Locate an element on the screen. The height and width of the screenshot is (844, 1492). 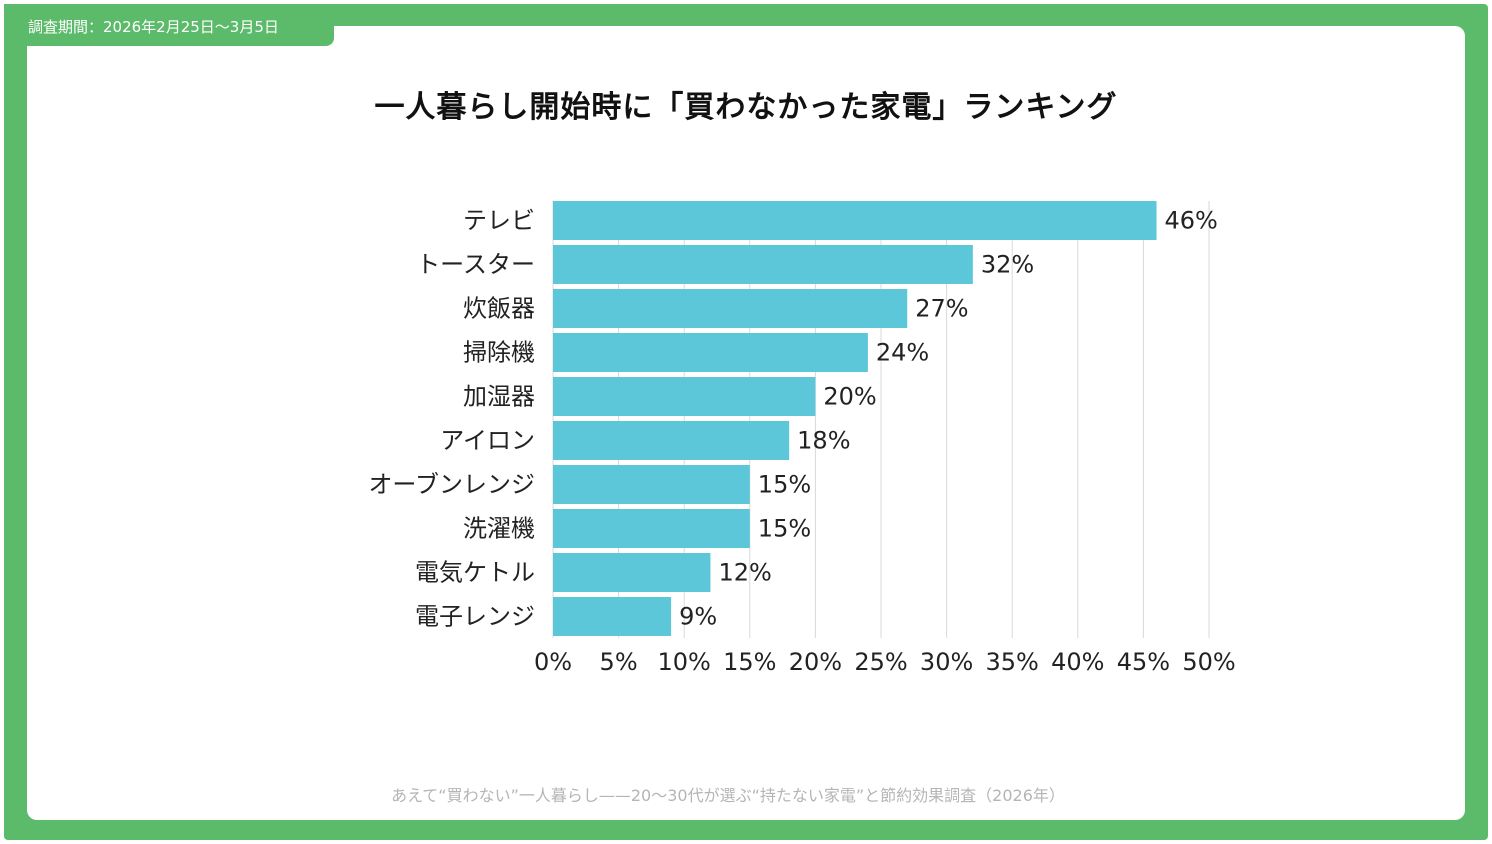
x-tick-label: 25% is located at coordinates (880, 662).